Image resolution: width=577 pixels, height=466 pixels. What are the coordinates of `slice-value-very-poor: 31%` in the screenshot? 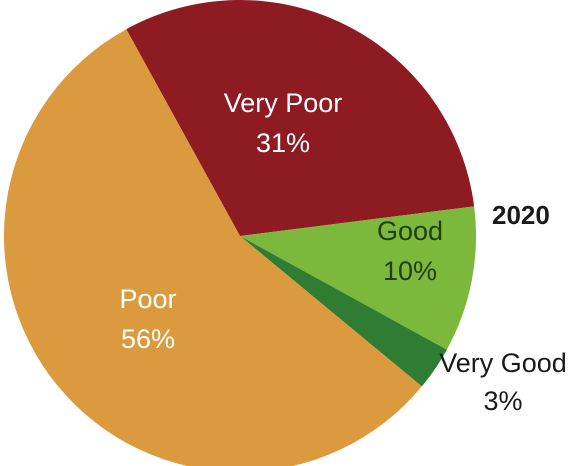 It's located at (283, 143).